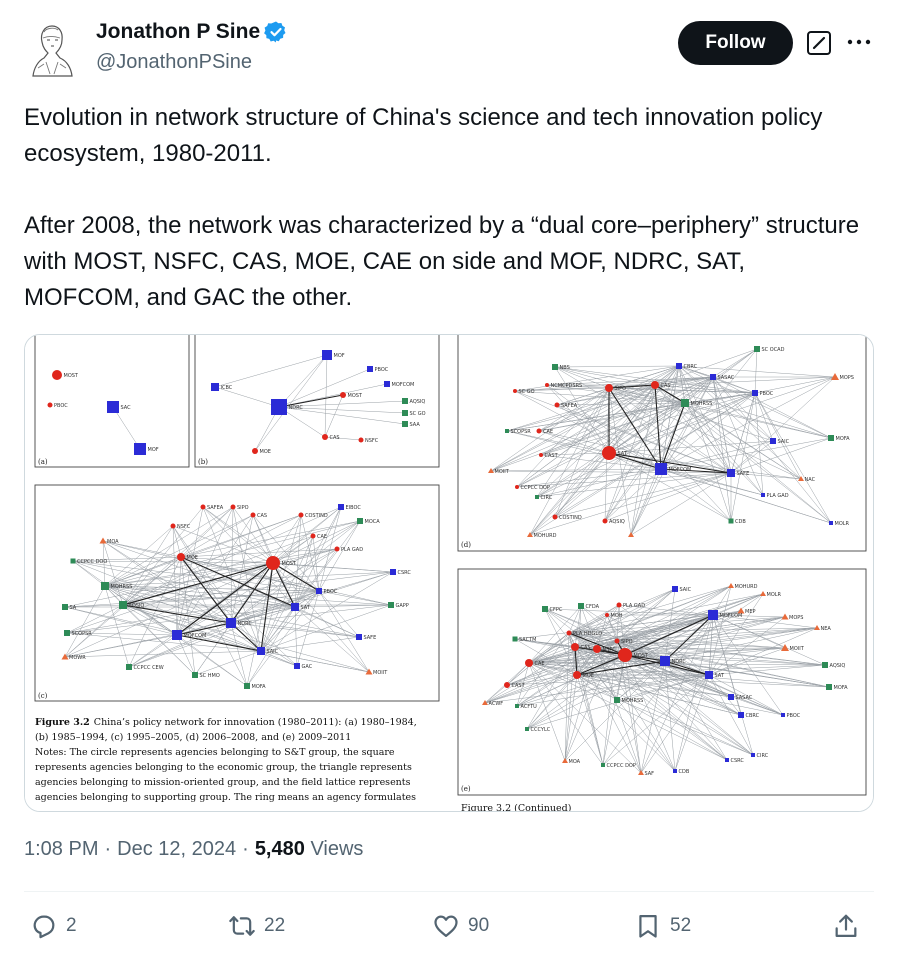 The height and width of the screenshot is (963, 898). What do you see at coordinates (763, 495) in the screenshot?
I see `panel-d-node-pla-gad` at bounding box center [763, 495].